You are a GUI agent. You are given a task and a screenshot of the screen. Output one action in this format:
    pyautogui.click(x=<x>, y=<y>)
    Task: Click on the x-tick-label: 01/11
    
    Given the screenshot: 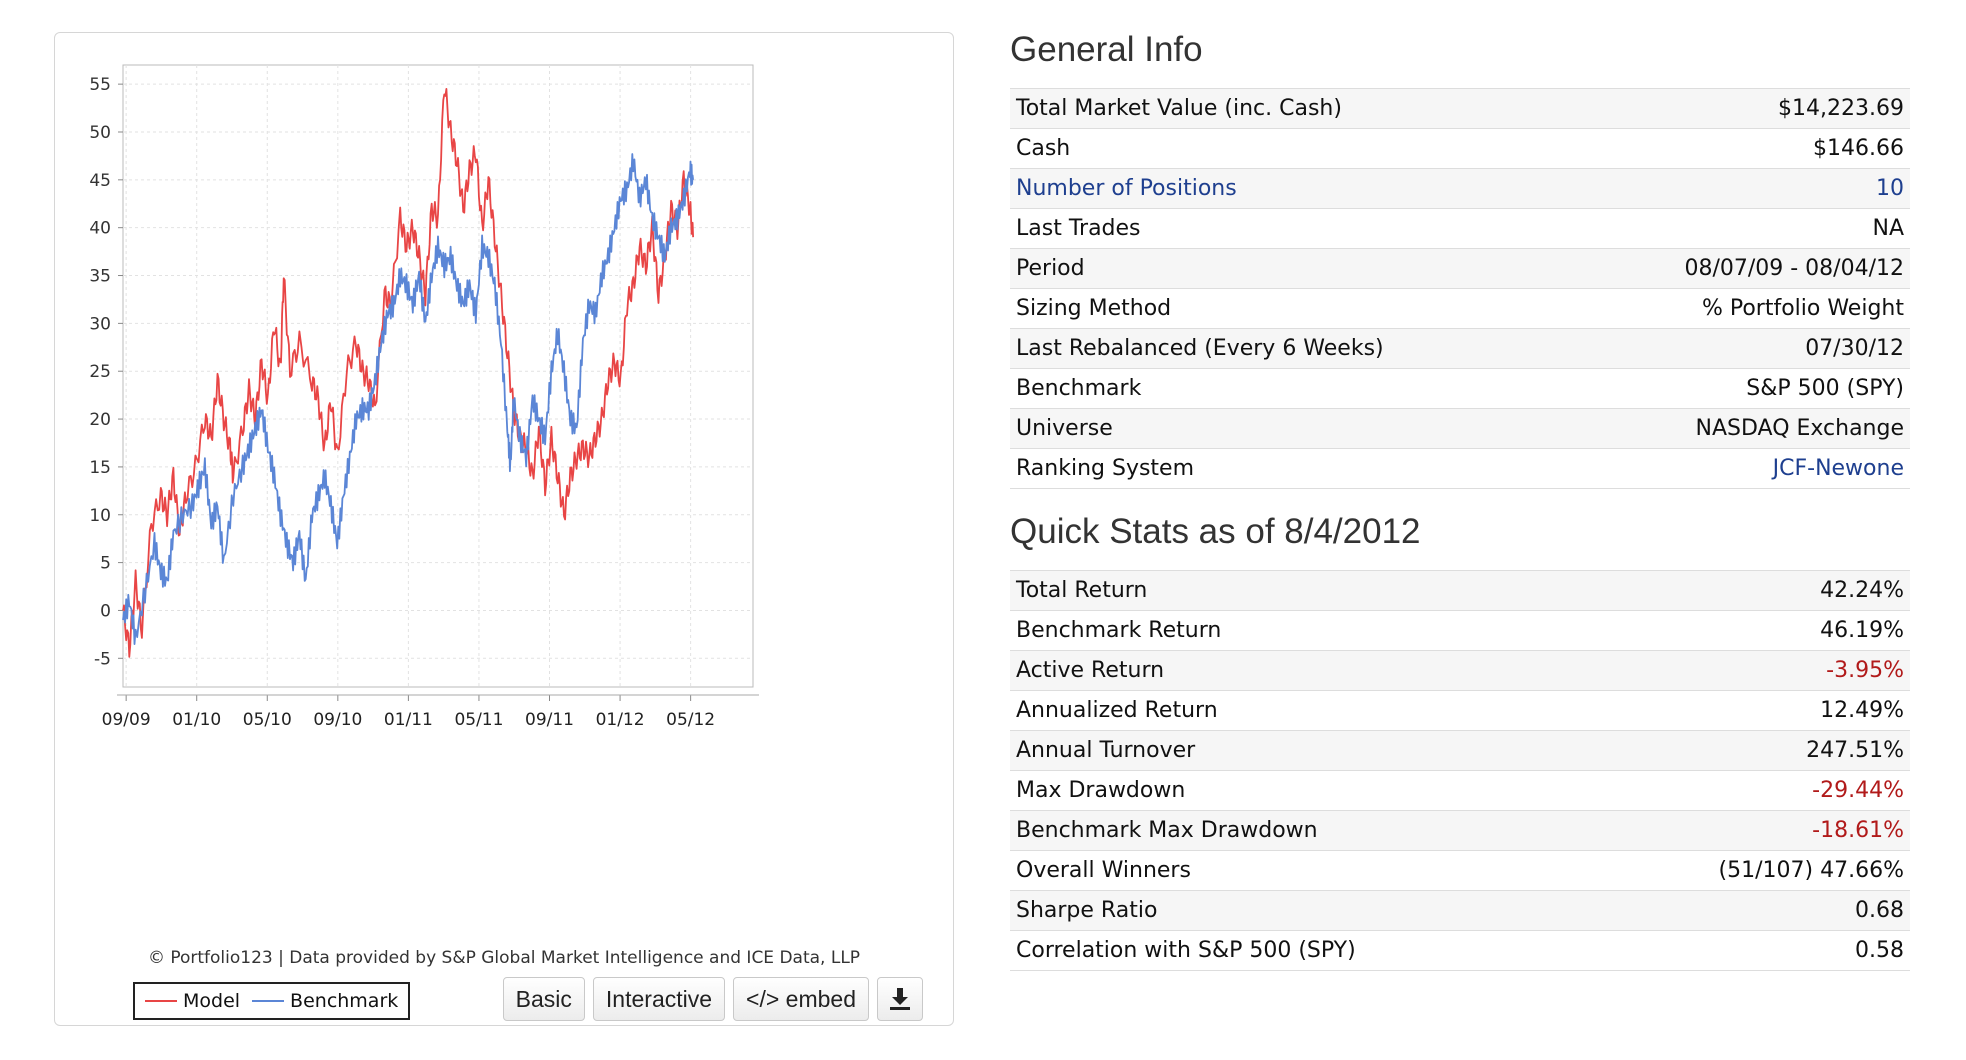 What is the action you would take?
    pyautogui.click(x=408, y=720)
    